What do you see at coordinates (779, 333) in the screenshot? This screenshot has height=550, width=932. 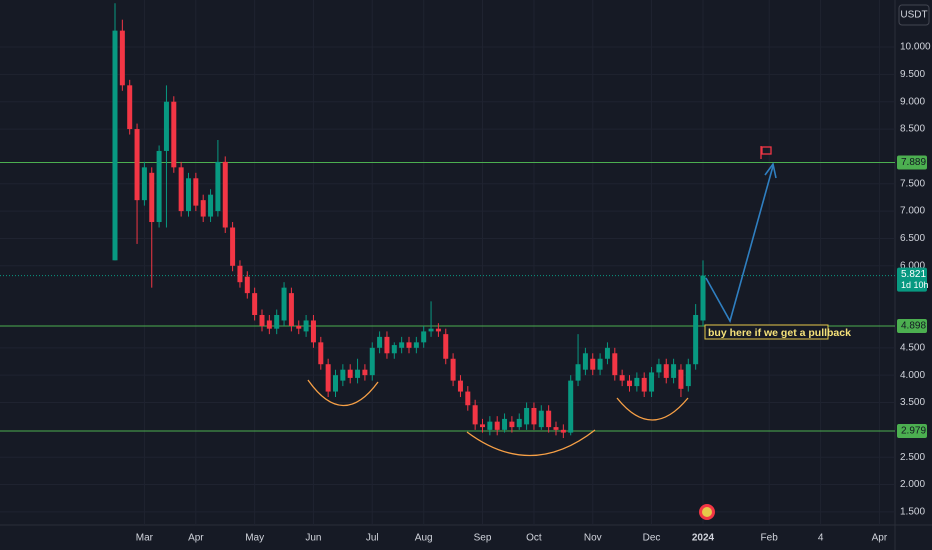 I see `annotation: buy here if we get a pullback` at bounding box center [779, 333].